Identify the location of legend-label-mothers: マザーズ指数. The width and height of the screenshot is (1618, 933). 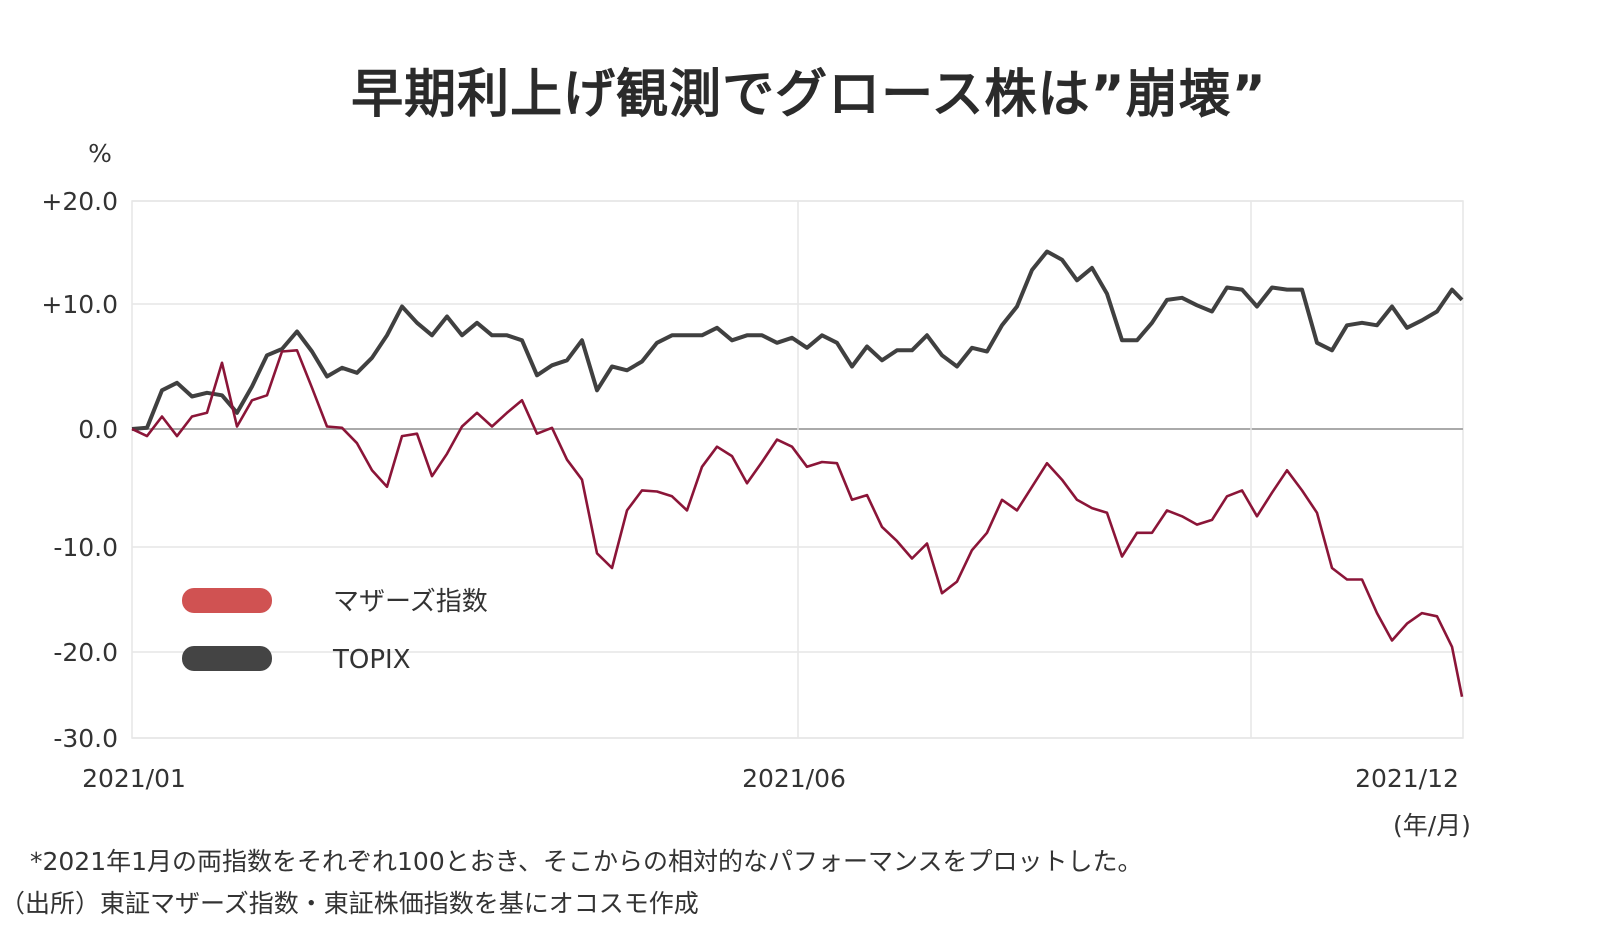
(410, 602).